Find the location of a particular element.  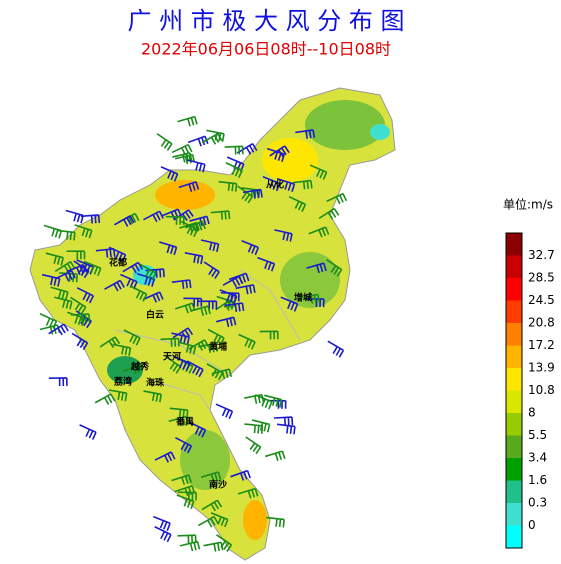

district-label: 海珠 is located at coordinates (155, 383).